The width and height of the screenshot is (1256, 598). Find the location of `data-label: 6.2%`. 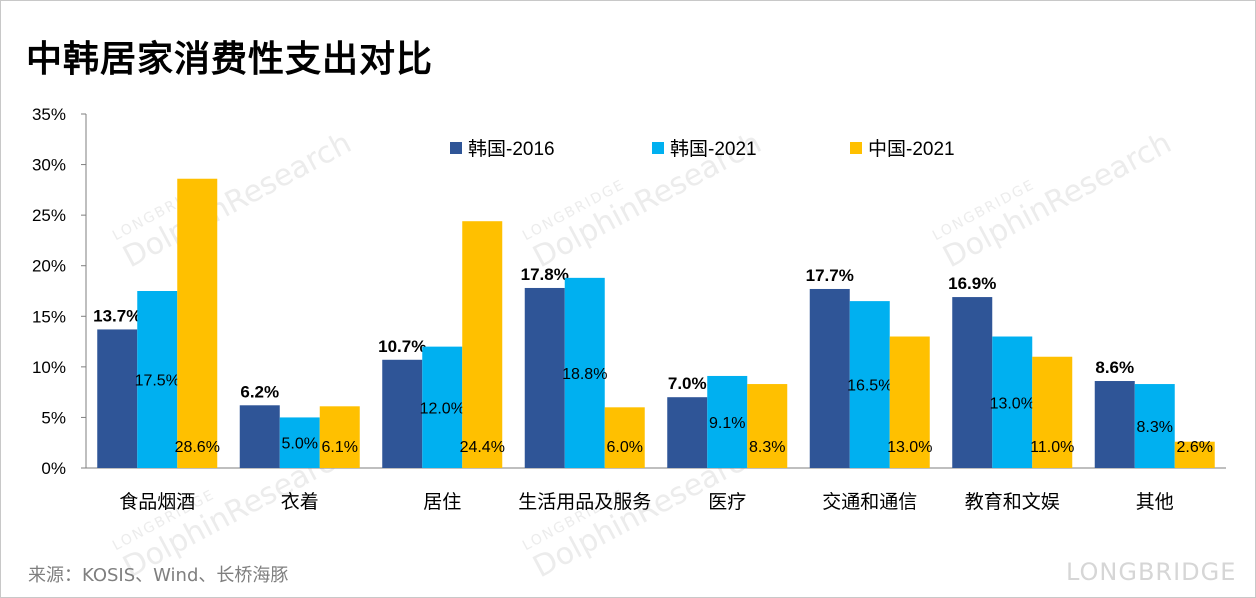

data-label: 6.2% is located at coordinates (259, 391).